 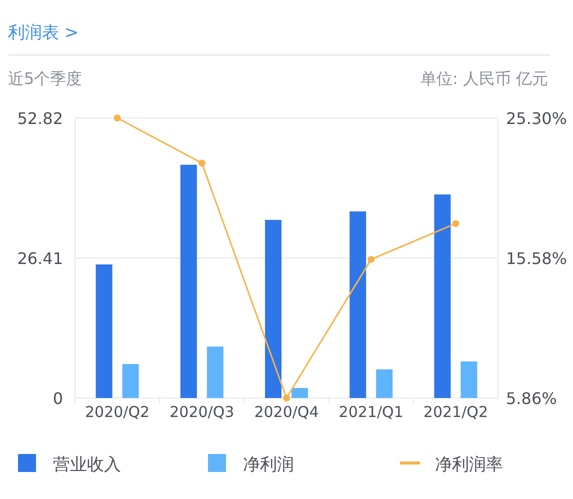 What do you see at coordinates (537, 258) in the screenshot?
I see `y2-tick-label: 15.58%` at bounding box center [537, 258].